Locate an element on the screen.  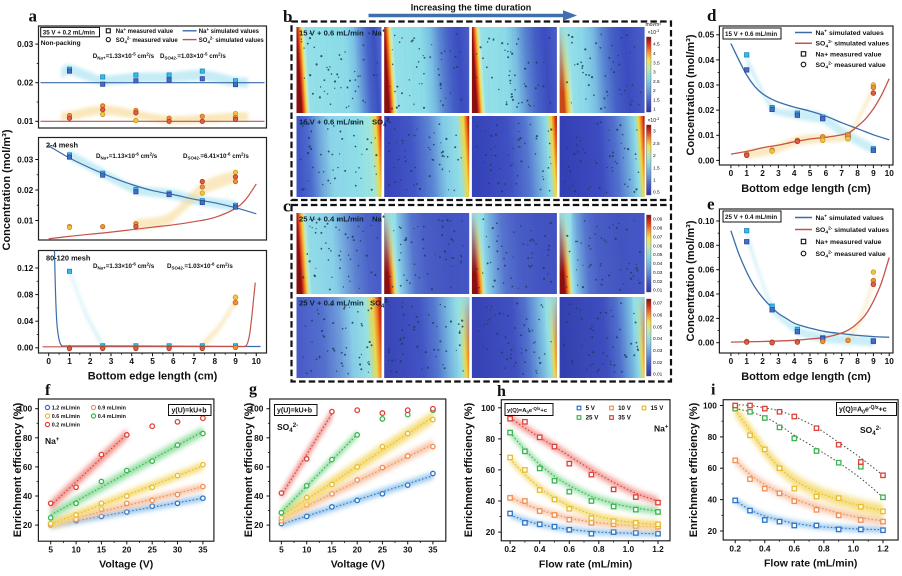
svg-text: 0.6 is located at coordinates (795, 548).